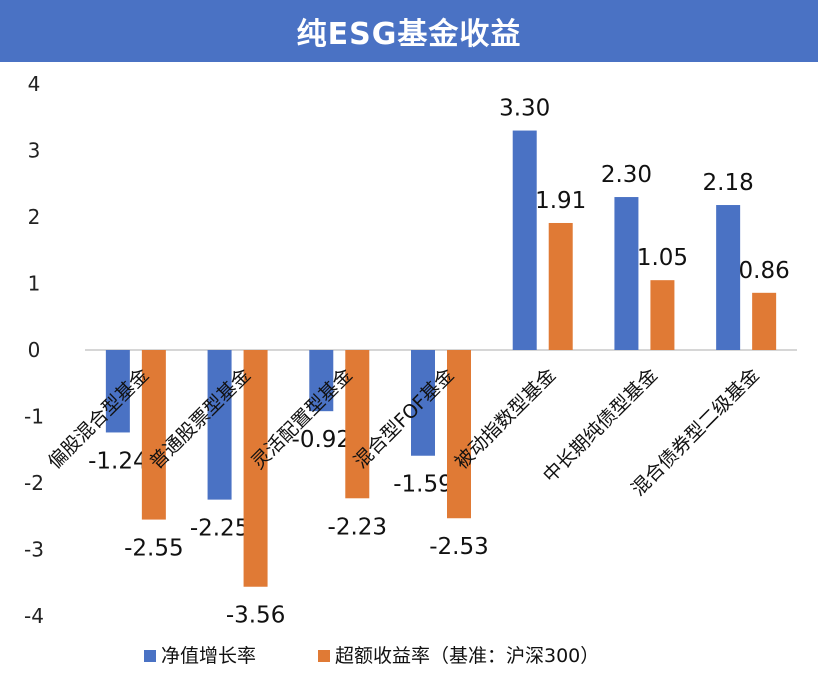 The image size is (818, 688). I want to click on data-label: -1.24, so click(118, 461).